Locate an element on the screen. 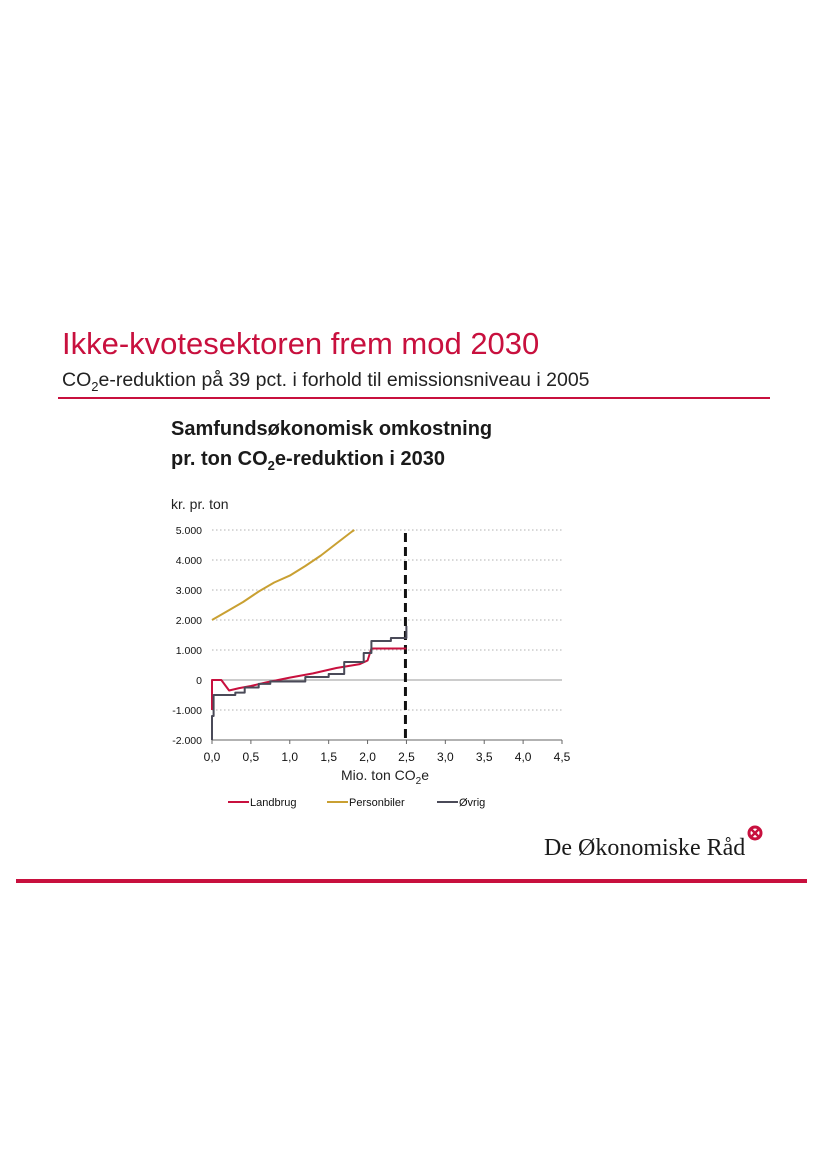 Image resolution: width=828 pixels, height=1169 pixels. x-tick-label: 0,5 is located at coordinates (251, 757).